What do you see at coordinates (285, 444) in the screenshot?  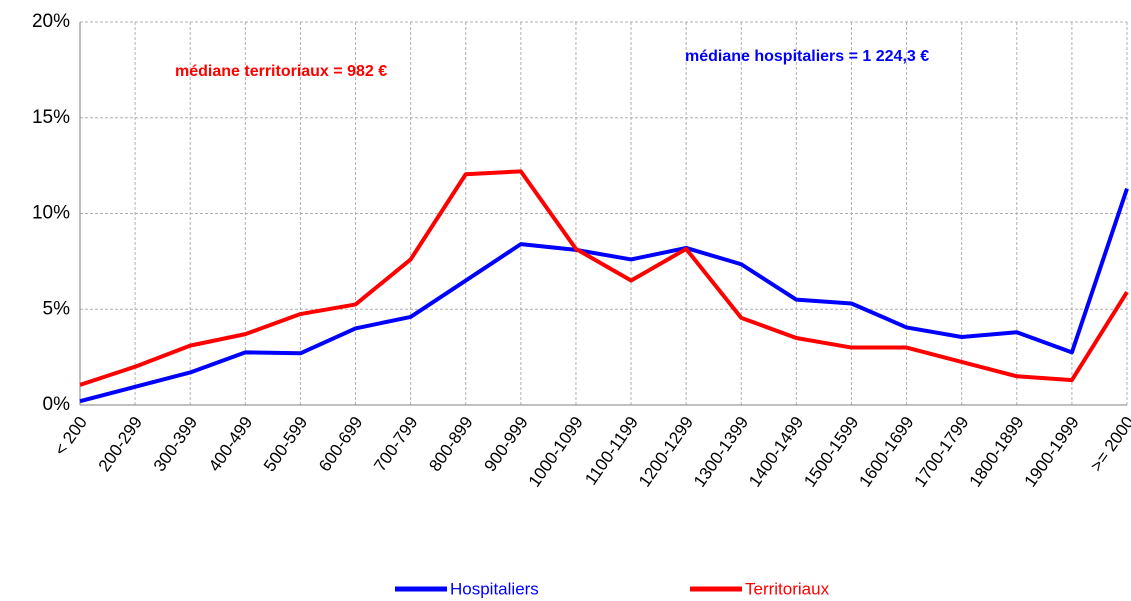 I see `x-tick-label: 500-599` at bounding box center [285, 444].